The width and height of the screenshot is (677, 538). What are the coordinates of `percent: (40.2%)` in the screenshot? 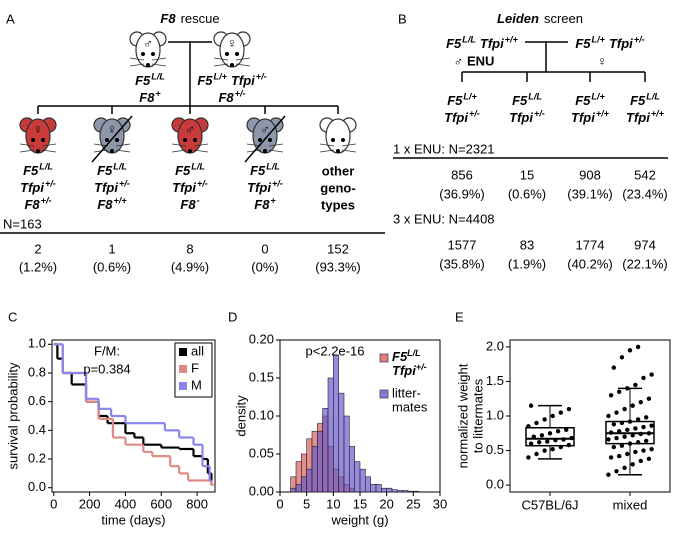 It's located at (590, 263).